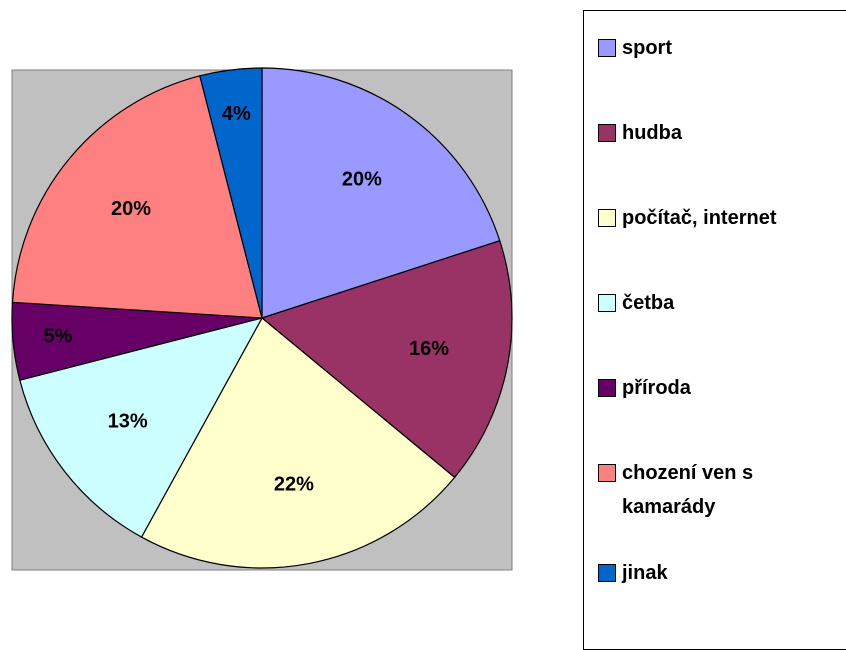 The height and width of the screenshot is (650, 846). What do you see at coordinates (645, 573) in the screenshot?
I see `legend-label: jinak` at bounding box center [645, 573].